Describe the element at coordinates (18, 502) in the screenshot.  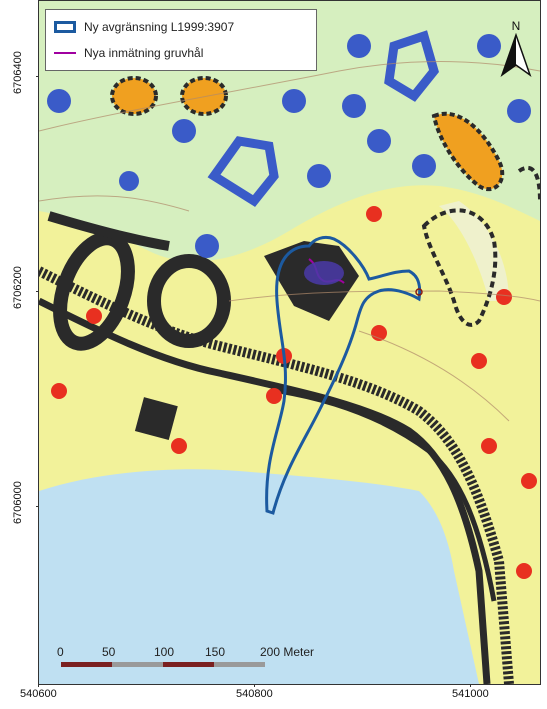
I see `y-tick-label: 6706000` at that location.